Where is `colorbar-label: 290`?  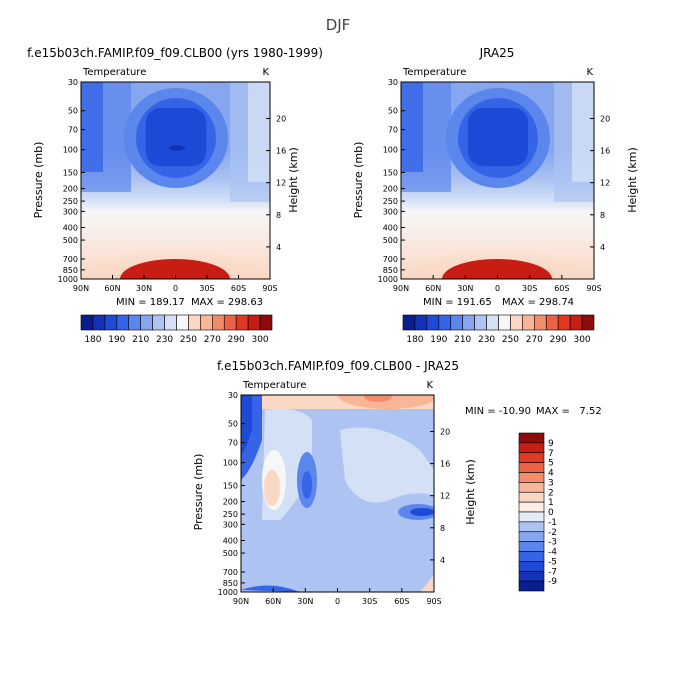
colorbar-label: 290 is located at coordinates (558, 340).